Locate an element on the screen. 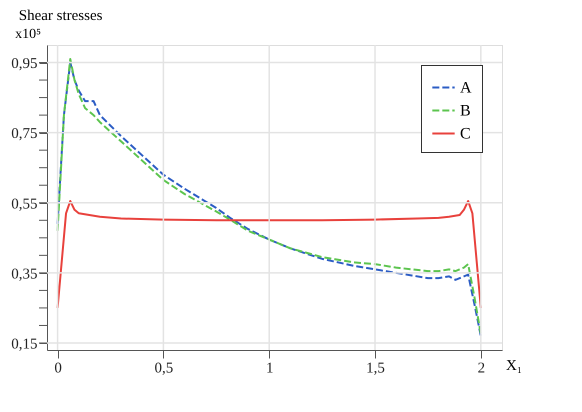 This screenshot has height=412, width=582. legend-label: A is located at coordinates (466, 88).